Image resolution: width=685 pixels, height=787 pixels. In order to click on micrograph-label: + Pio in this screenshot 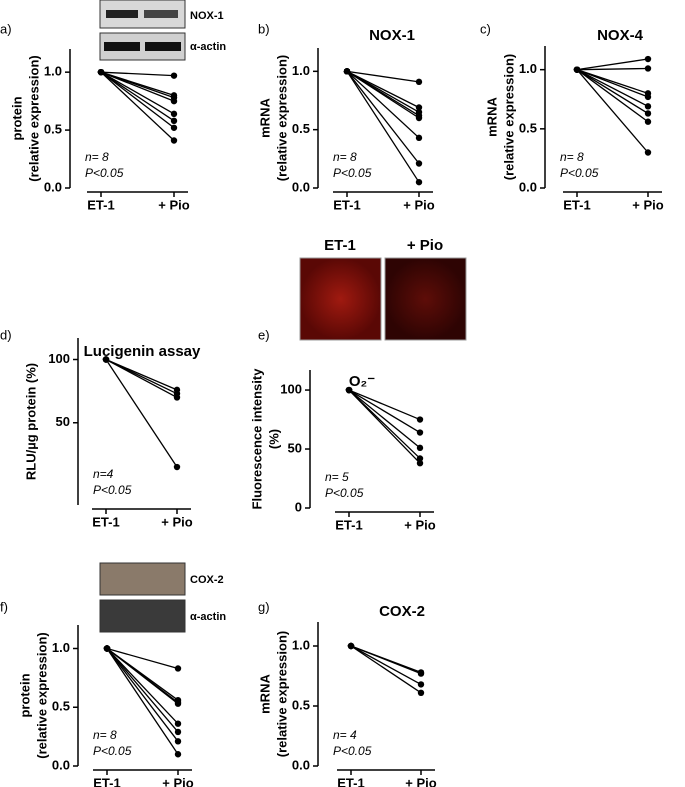, I will do `click(425, 245)`.